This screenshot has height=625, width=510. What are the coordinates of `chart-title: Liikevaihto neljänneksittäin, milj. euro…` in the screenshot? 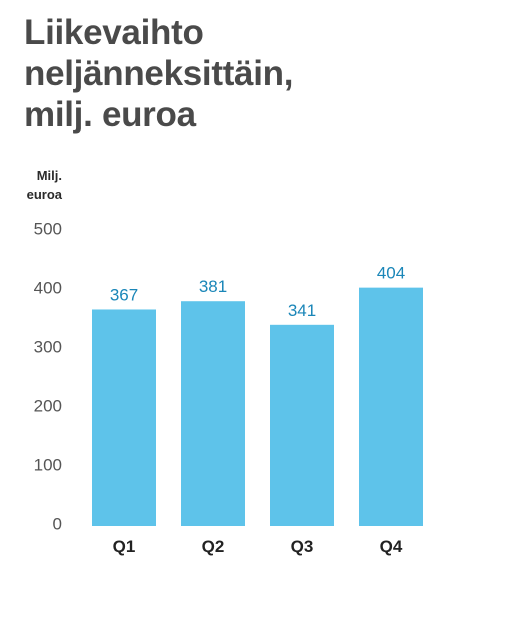 It's located at (158, 73).